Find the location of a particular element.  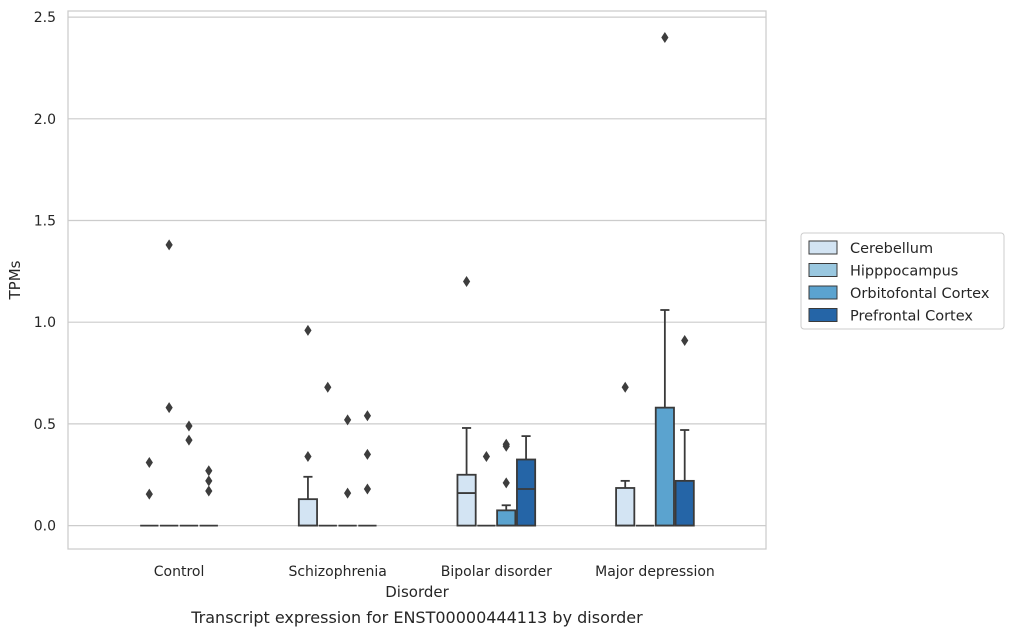

x-axis-label: Disorder is located at coordinates (417, 592).